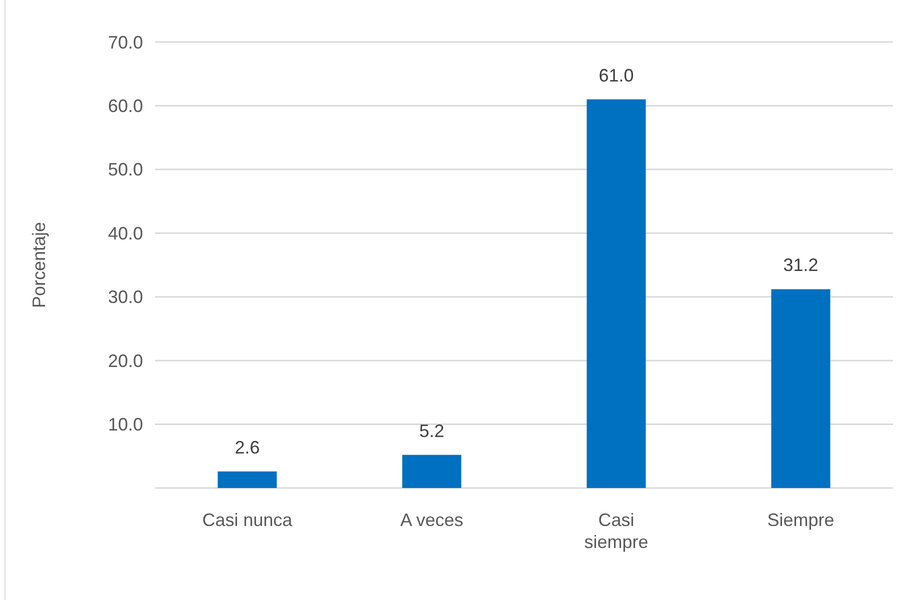 Image resolution: width=908 pixels, height=600 pixels. What do you see at coordinates (431, 430) in the screenshot?
I see `data-label: 5.2` at bounding box center [431, 430].